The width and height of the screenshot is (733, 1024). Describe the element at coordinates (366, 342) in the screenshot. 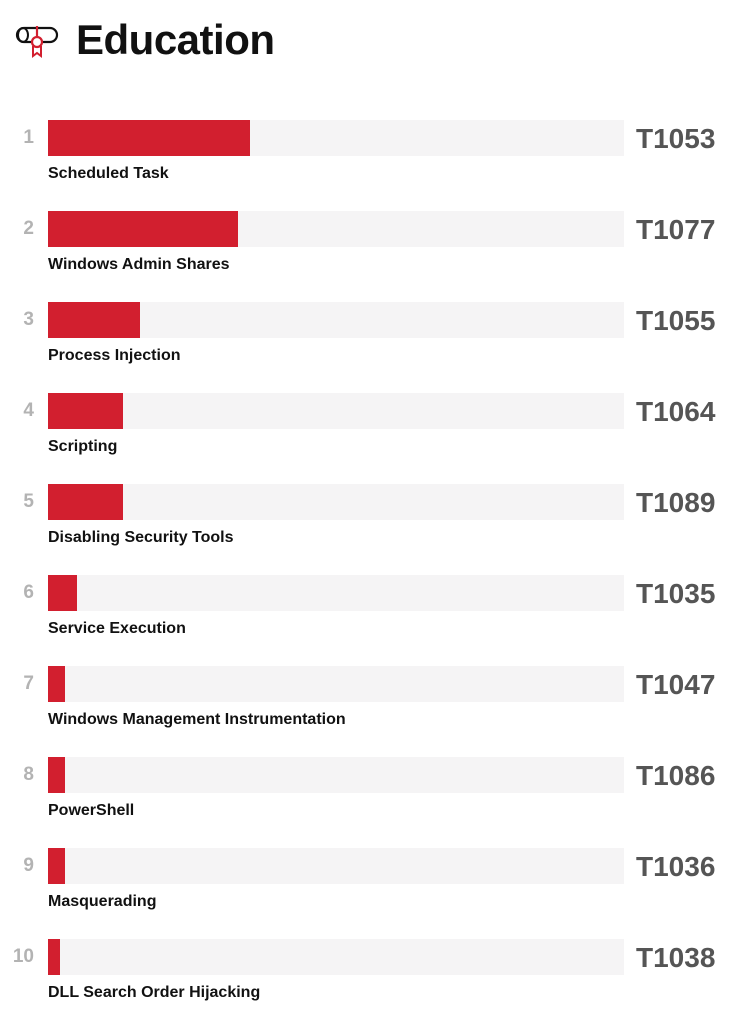

I see `bar-row: 3 Process Injection T1055` at that location.